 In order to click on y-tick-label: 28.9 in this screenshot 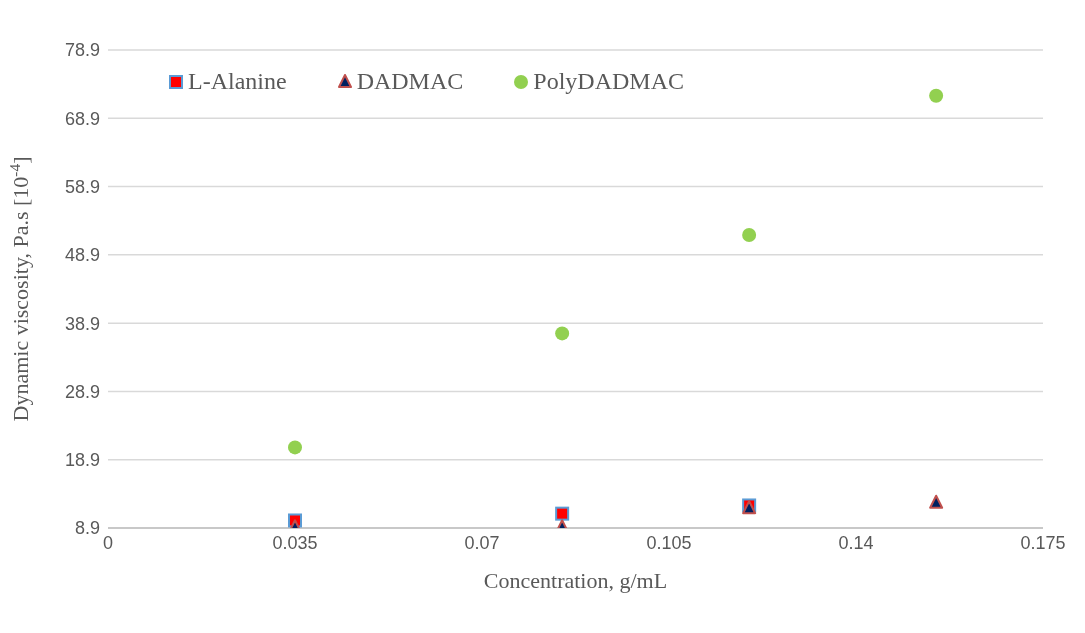, I will do `click(82, 391)`.